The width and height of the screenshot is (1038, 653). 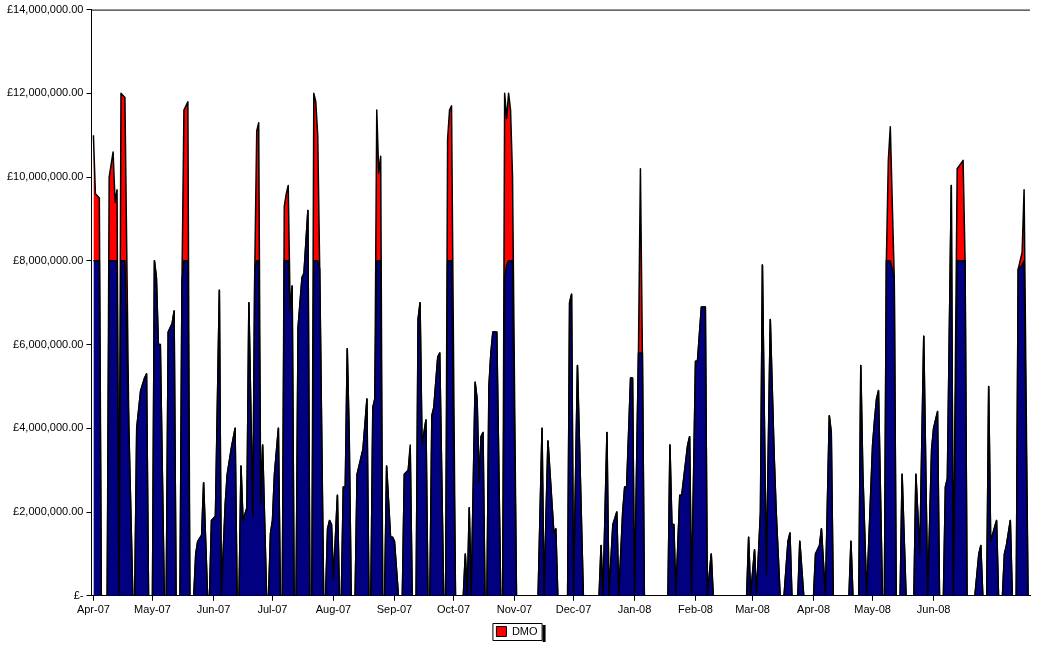 What do you see at coordinates (152, 609) in the screenshot?
I see `x-tick-label: May-07` at bounding box center [152, 609].